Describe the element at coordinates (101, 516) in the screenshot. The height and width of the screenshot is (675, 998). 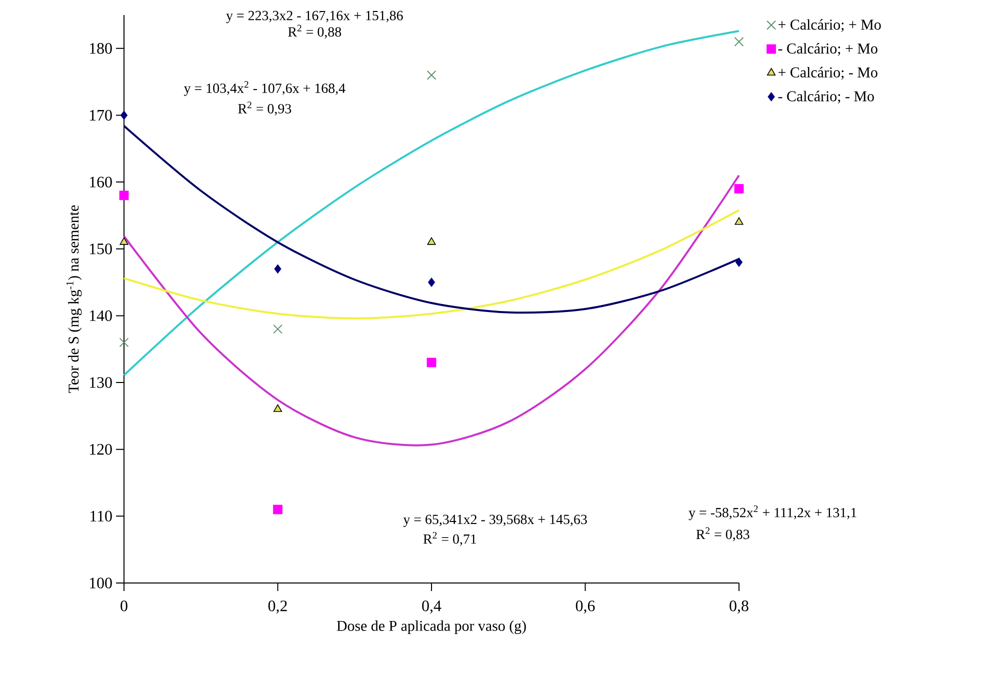
I see `y-tick-label: 110` at that location.